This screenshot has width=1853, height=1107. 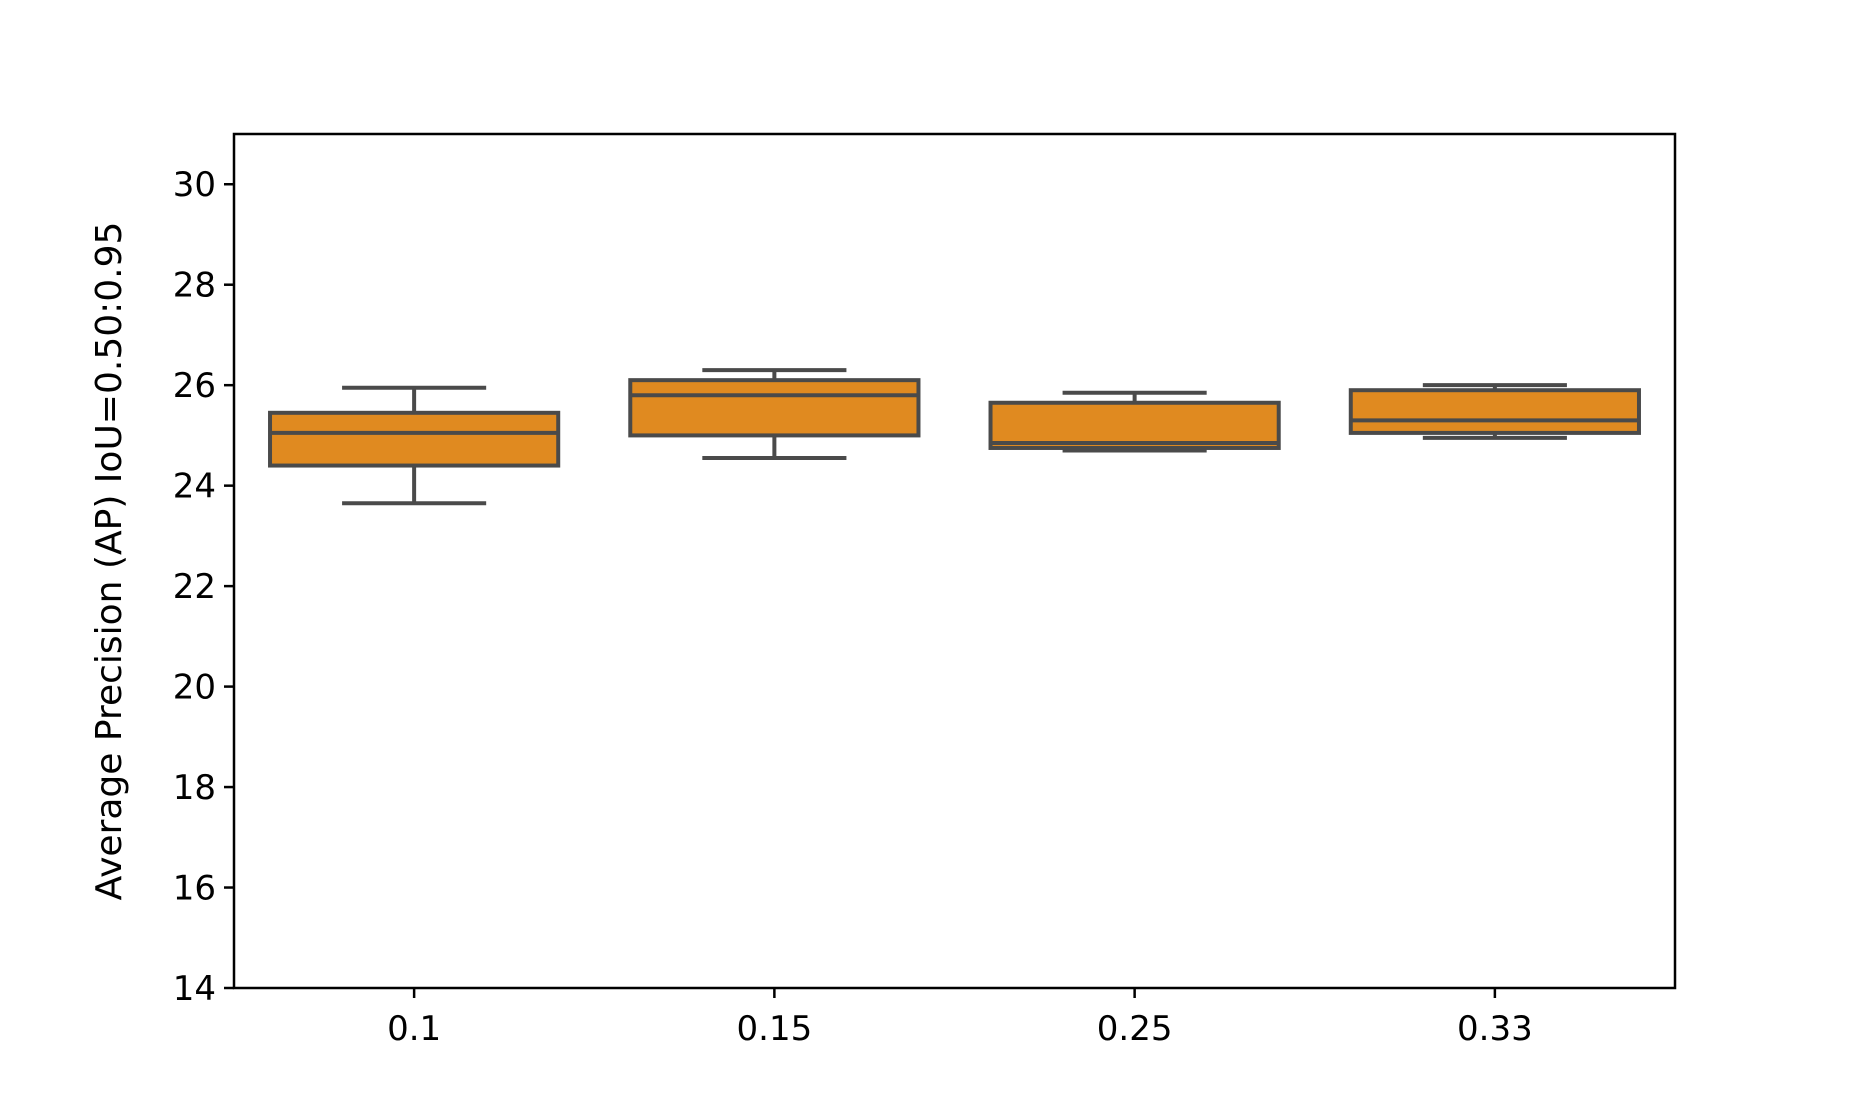 What do you see at coordinates (960, 1018) in the screenshot?
I see `x-axis: 0.1 0.15 0.25 0.33` at bounding box center [960, 1018].